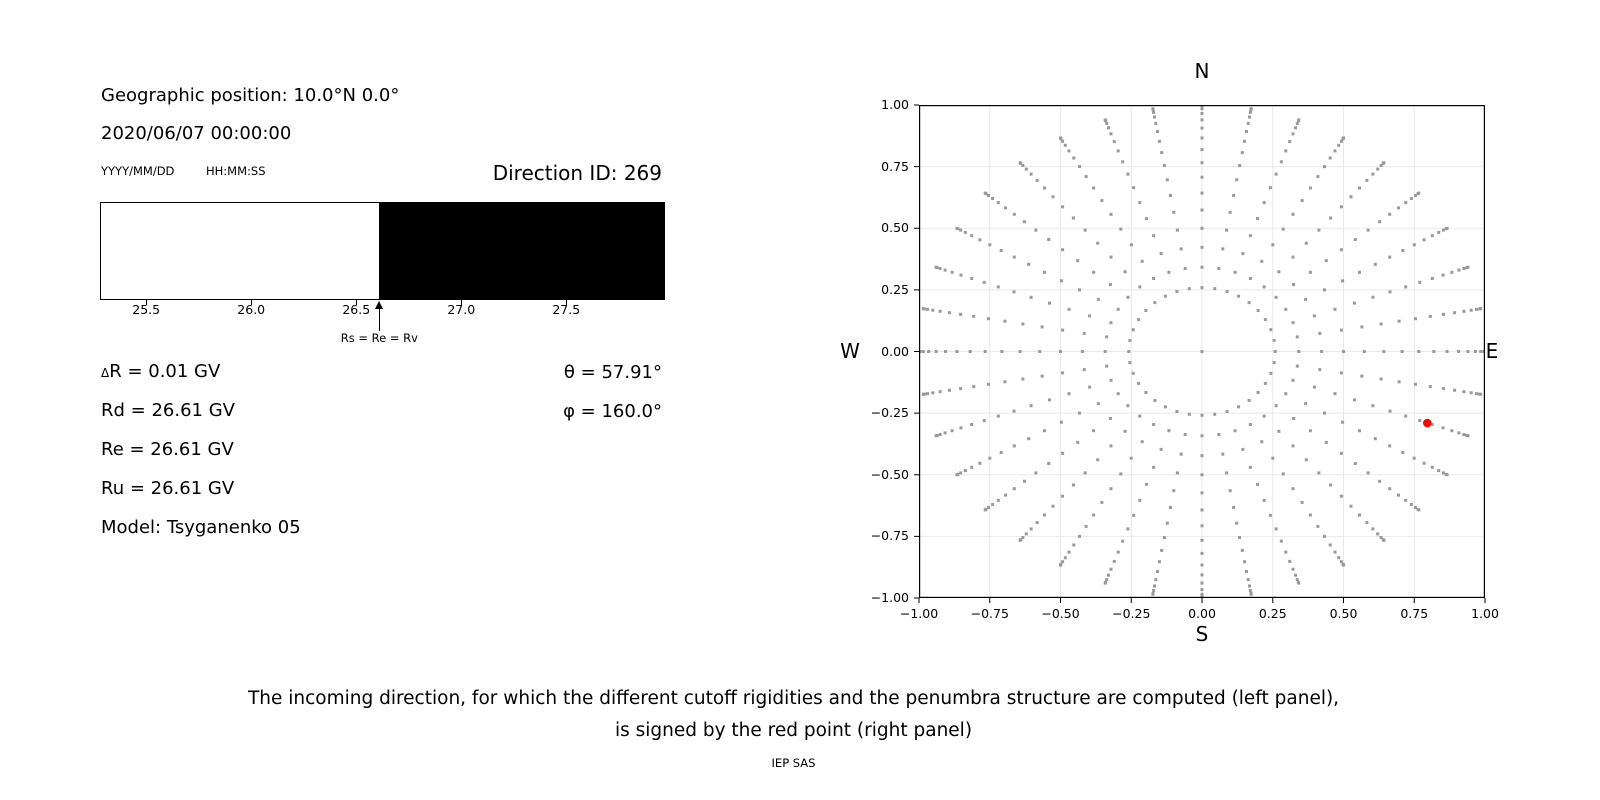 The image size is (1600, 800). What do you see at coordinates (1272, 613) in the screenshot?
I see `x-tick-label: 0.25` at bounding box center [1272, 613].